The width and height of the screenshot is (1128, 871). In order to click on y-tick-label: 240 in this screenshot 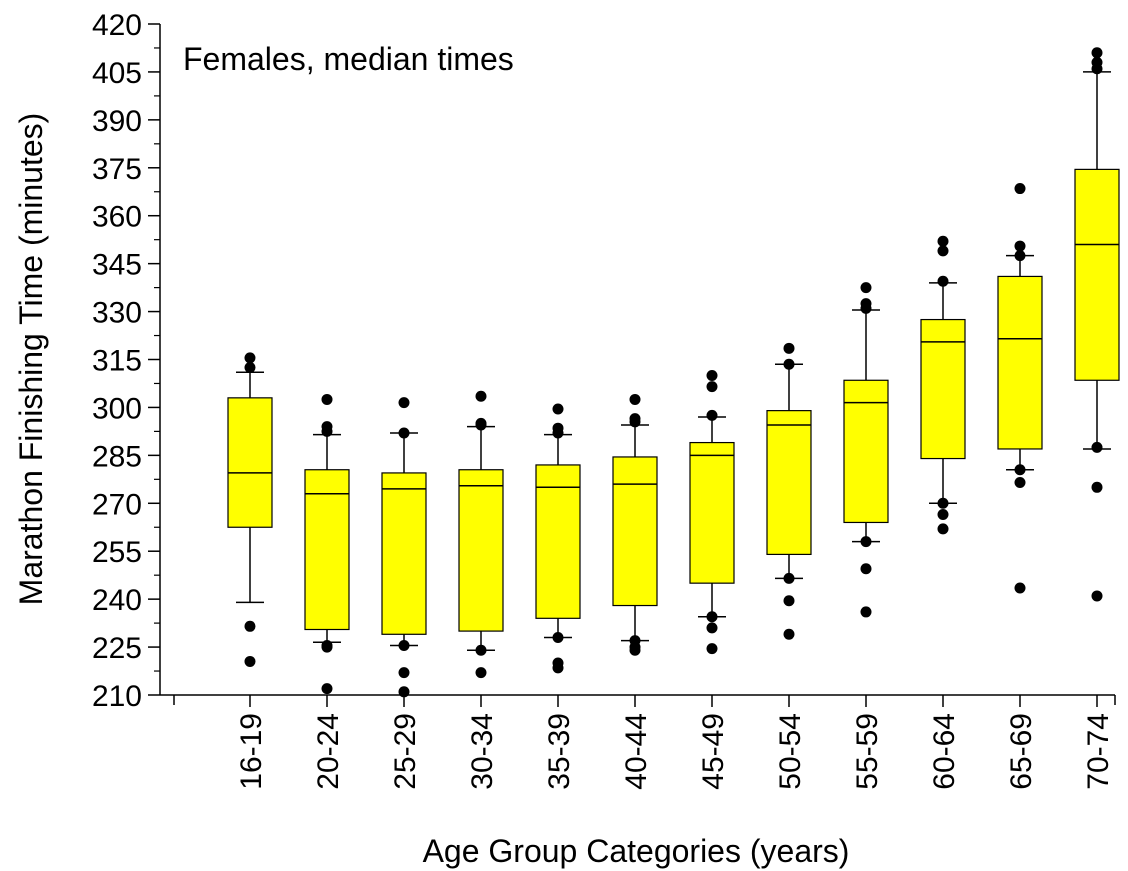, I will do `click(117, 600)`.